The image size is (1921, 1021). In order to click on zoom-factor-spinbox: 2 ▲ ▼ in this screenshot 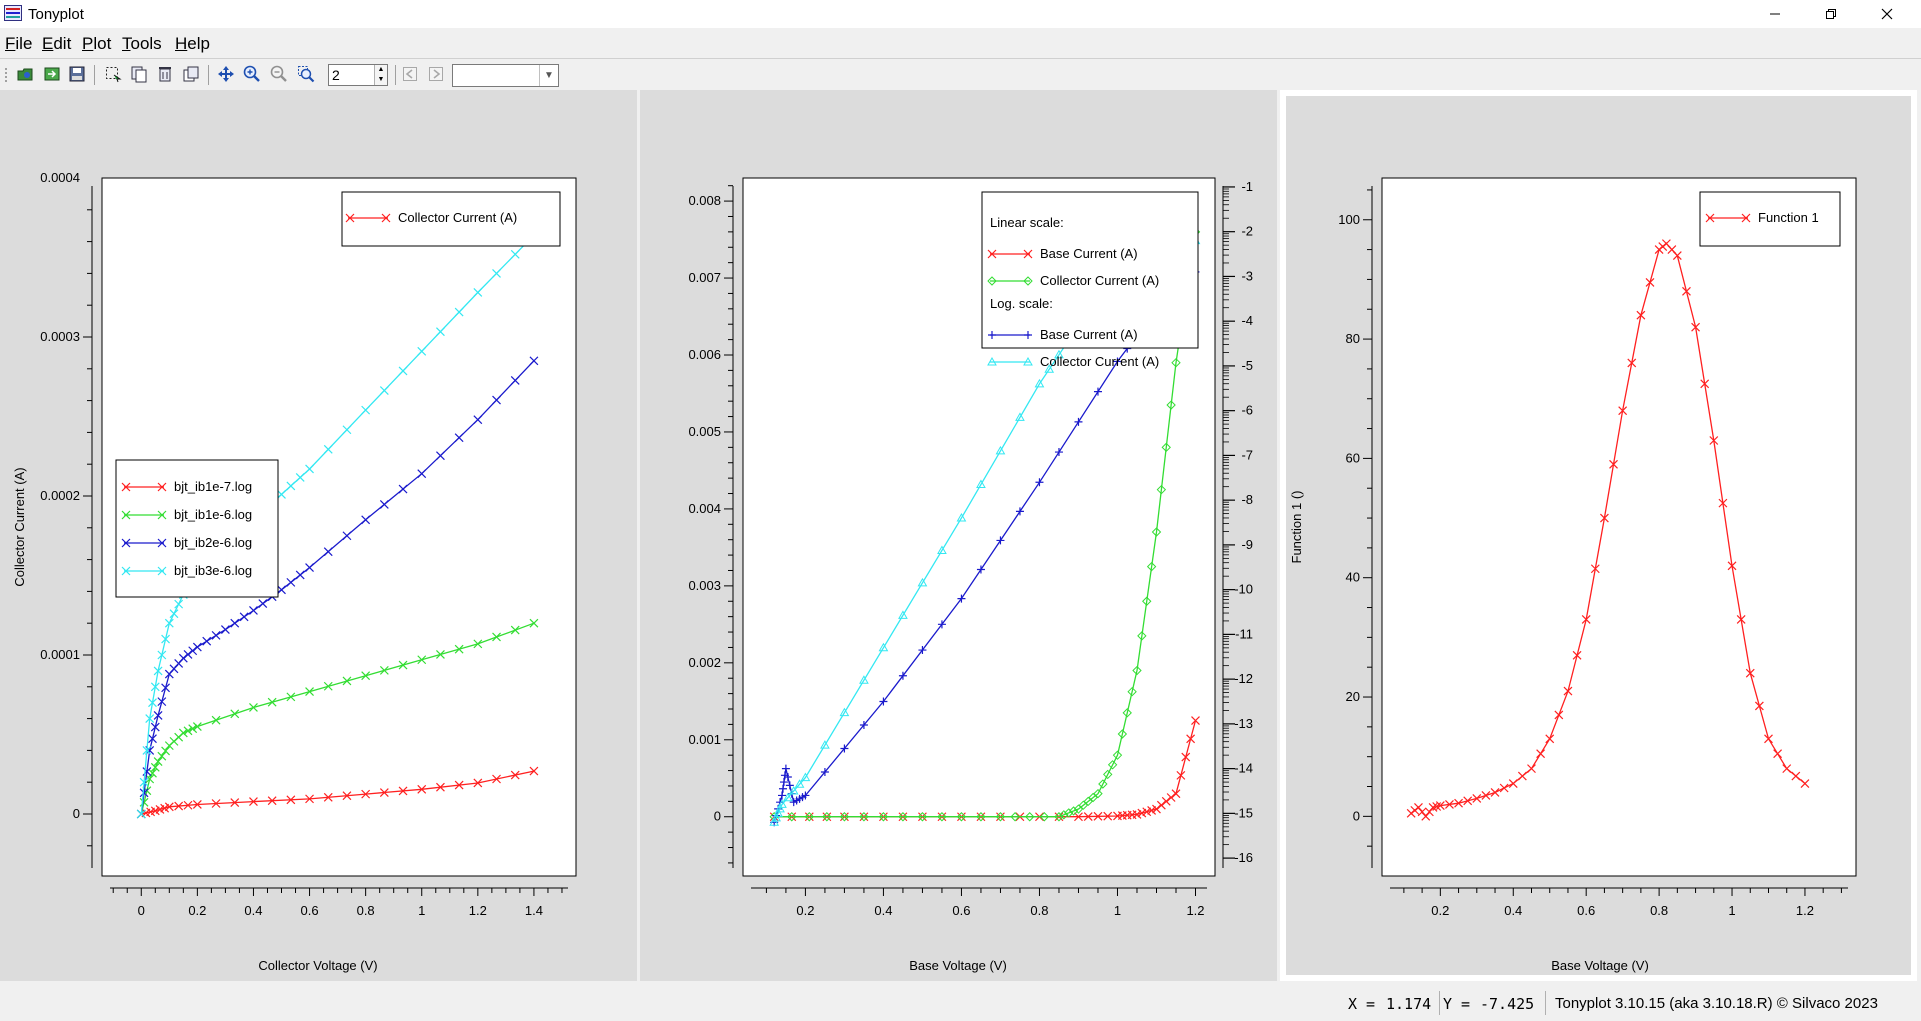, I will do `click(358, 75)`.